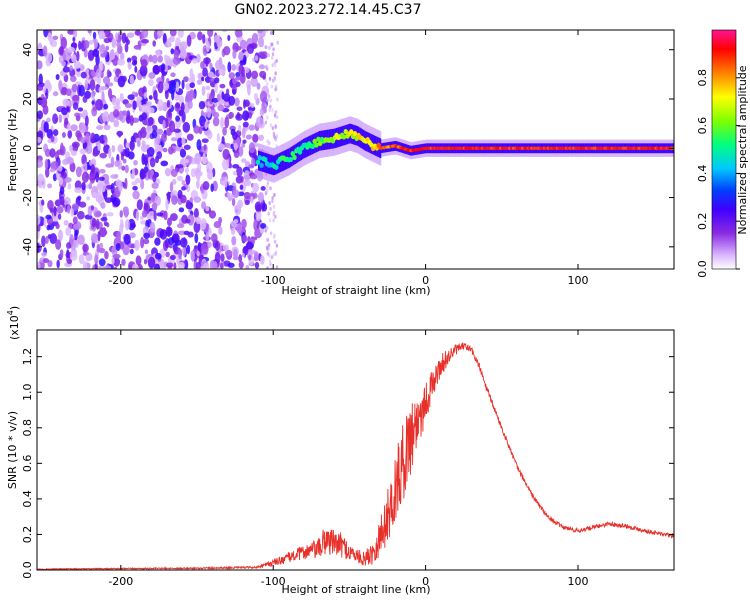 Image resolution: width=750 pixels, height=600 pixels. What do you see at coordinates (27, 499) in the screenshot?
I see `tick-label: 0.4` at bounding box center [27, 499].